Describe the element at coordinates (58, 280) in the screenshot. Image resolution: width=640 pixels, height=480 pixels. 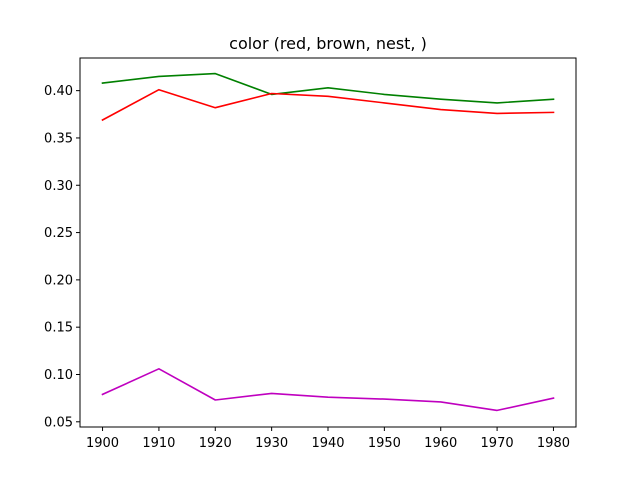
I see `y-tick-label: 0.20` at that location.